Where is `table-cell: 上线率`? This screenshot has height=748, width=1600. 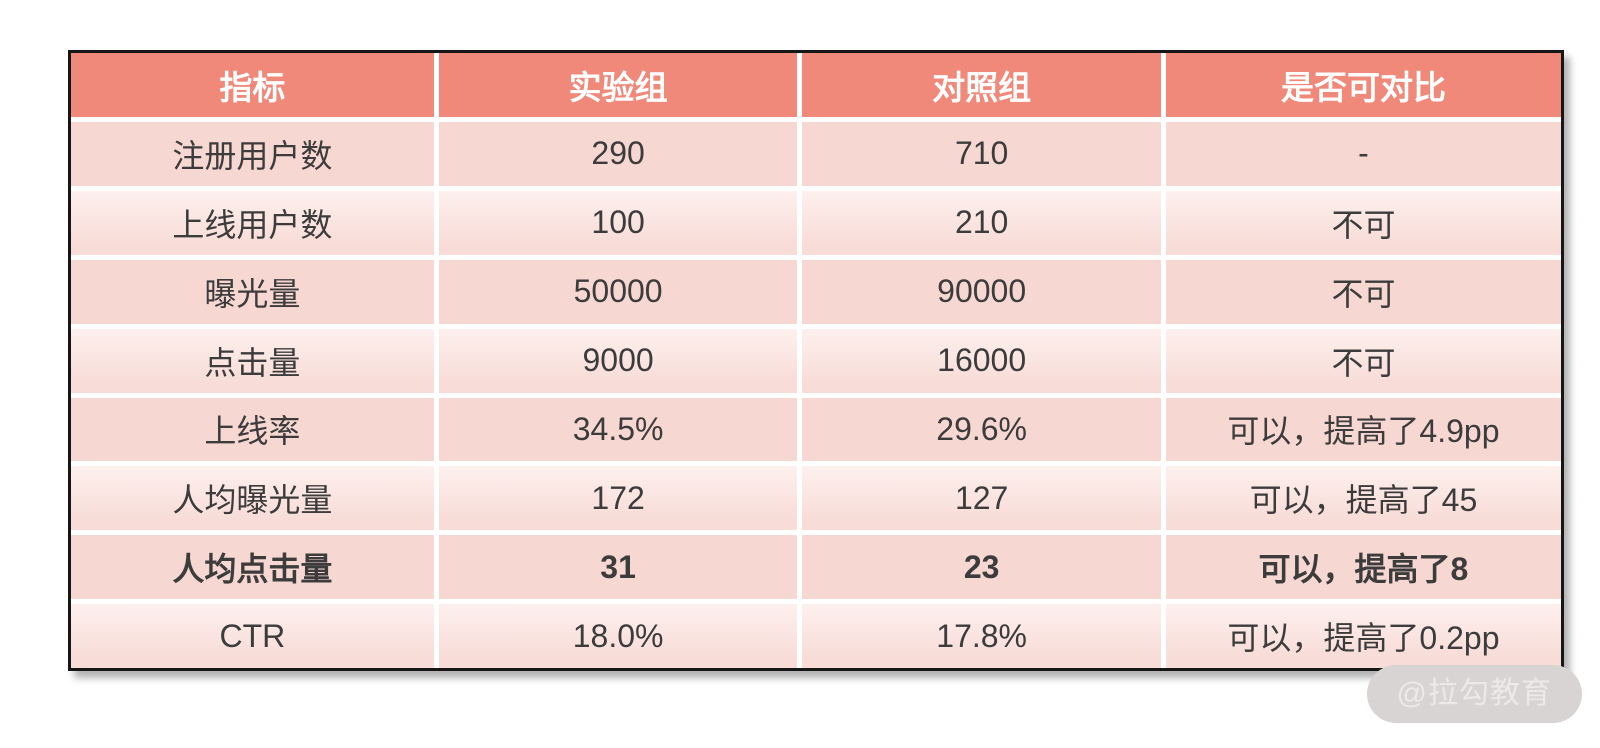
table-cell: 上线率 is located at coordinates (252, 427).